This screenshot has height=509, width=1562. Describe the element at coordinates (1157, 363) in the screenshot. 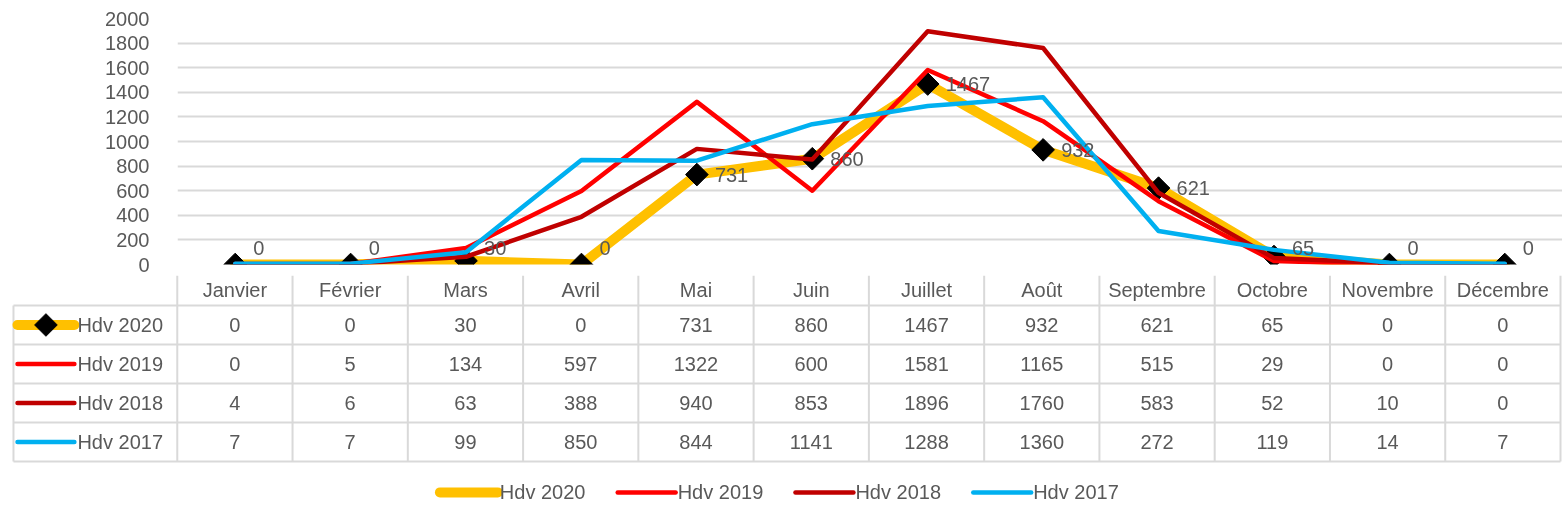

I see `data-label: 515` at that location.